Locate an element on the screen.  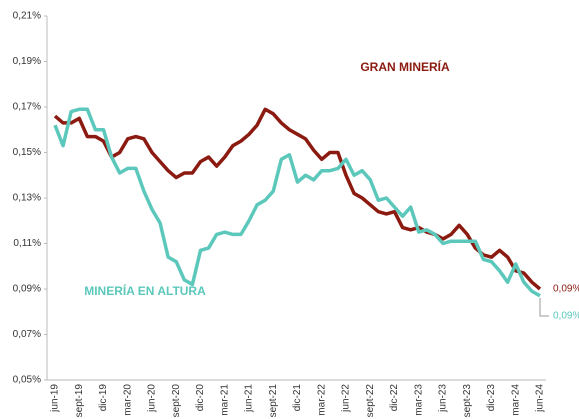
x-tick-label: mar-21 is located at coordinates (224, 400).